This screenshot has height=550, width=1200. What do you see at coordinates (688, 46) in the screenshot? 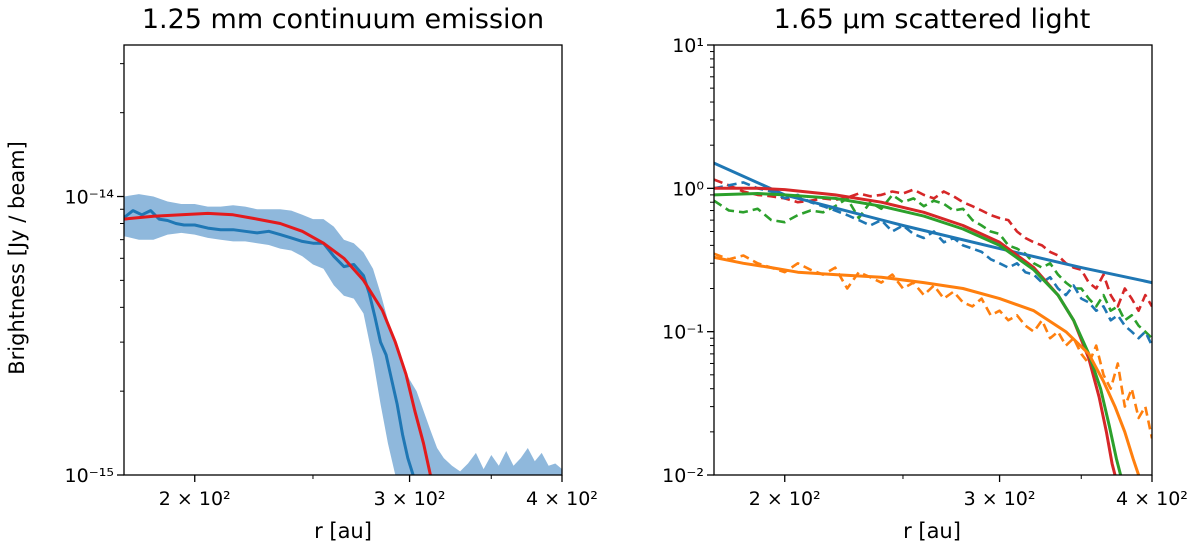
I see `y-tick-label: 10¹` at bounding box center [688, 46].